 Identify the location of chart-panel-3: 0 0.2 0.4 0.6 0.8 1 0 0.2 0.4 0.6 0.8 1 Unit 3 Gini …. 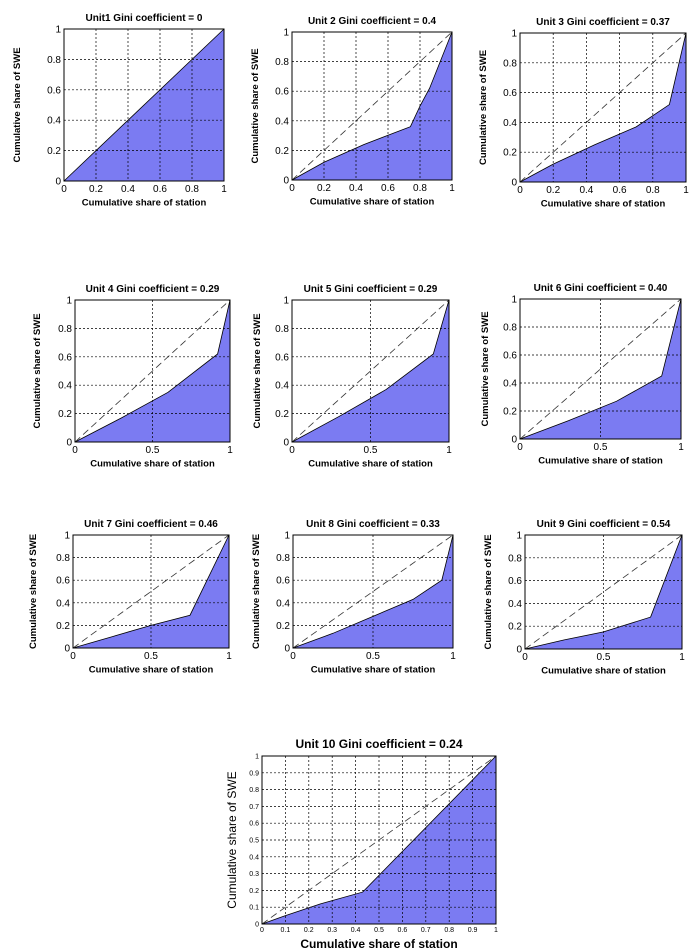
(583, 113).